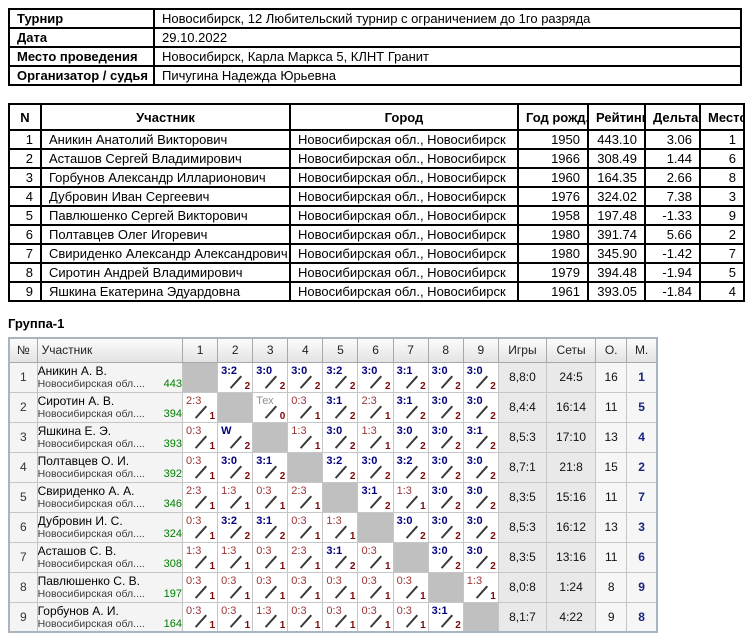 The width and height of the screenshot is (750, 644). I want to click on group-row-number: 2, so click(23, 407).